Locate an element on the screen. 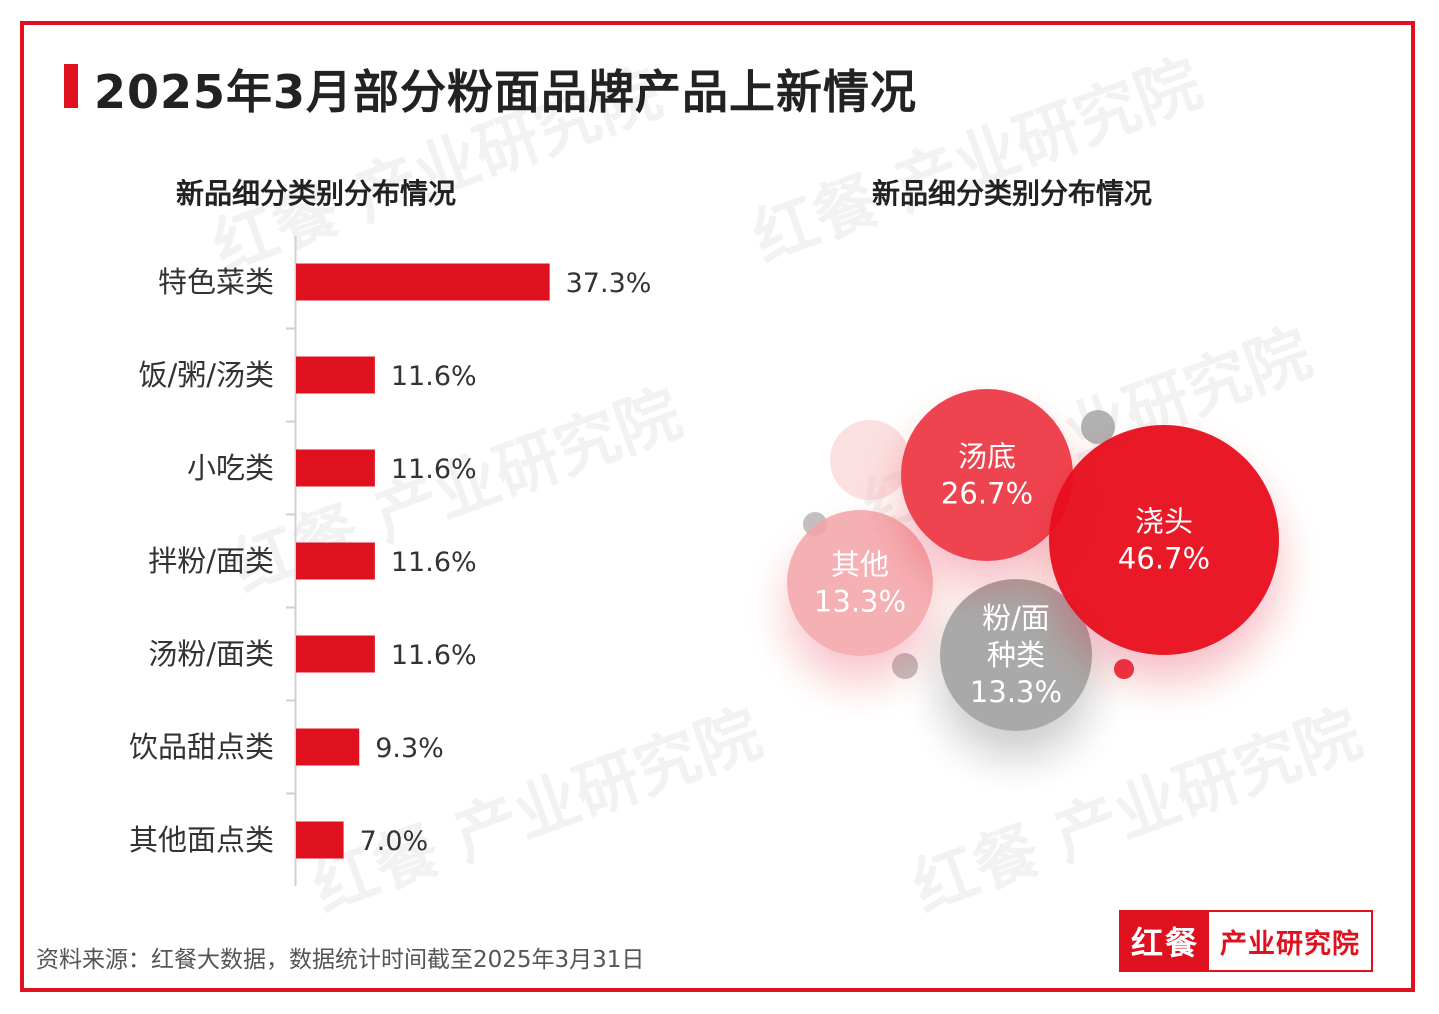  page-title: 2025年3月部分粉面品牌产品上新情况 is located at coordinates (506, 92).